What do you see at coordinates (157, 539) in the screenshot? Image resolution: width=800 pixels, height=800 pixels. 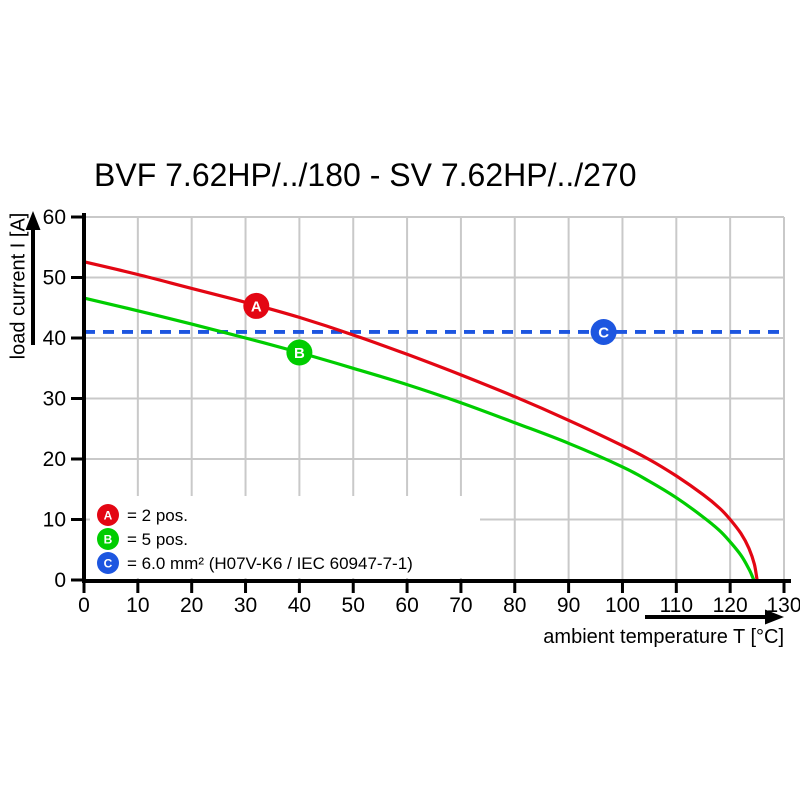 I see `legend-item-label: = 5 pos.` at bounding box center [157, 539].